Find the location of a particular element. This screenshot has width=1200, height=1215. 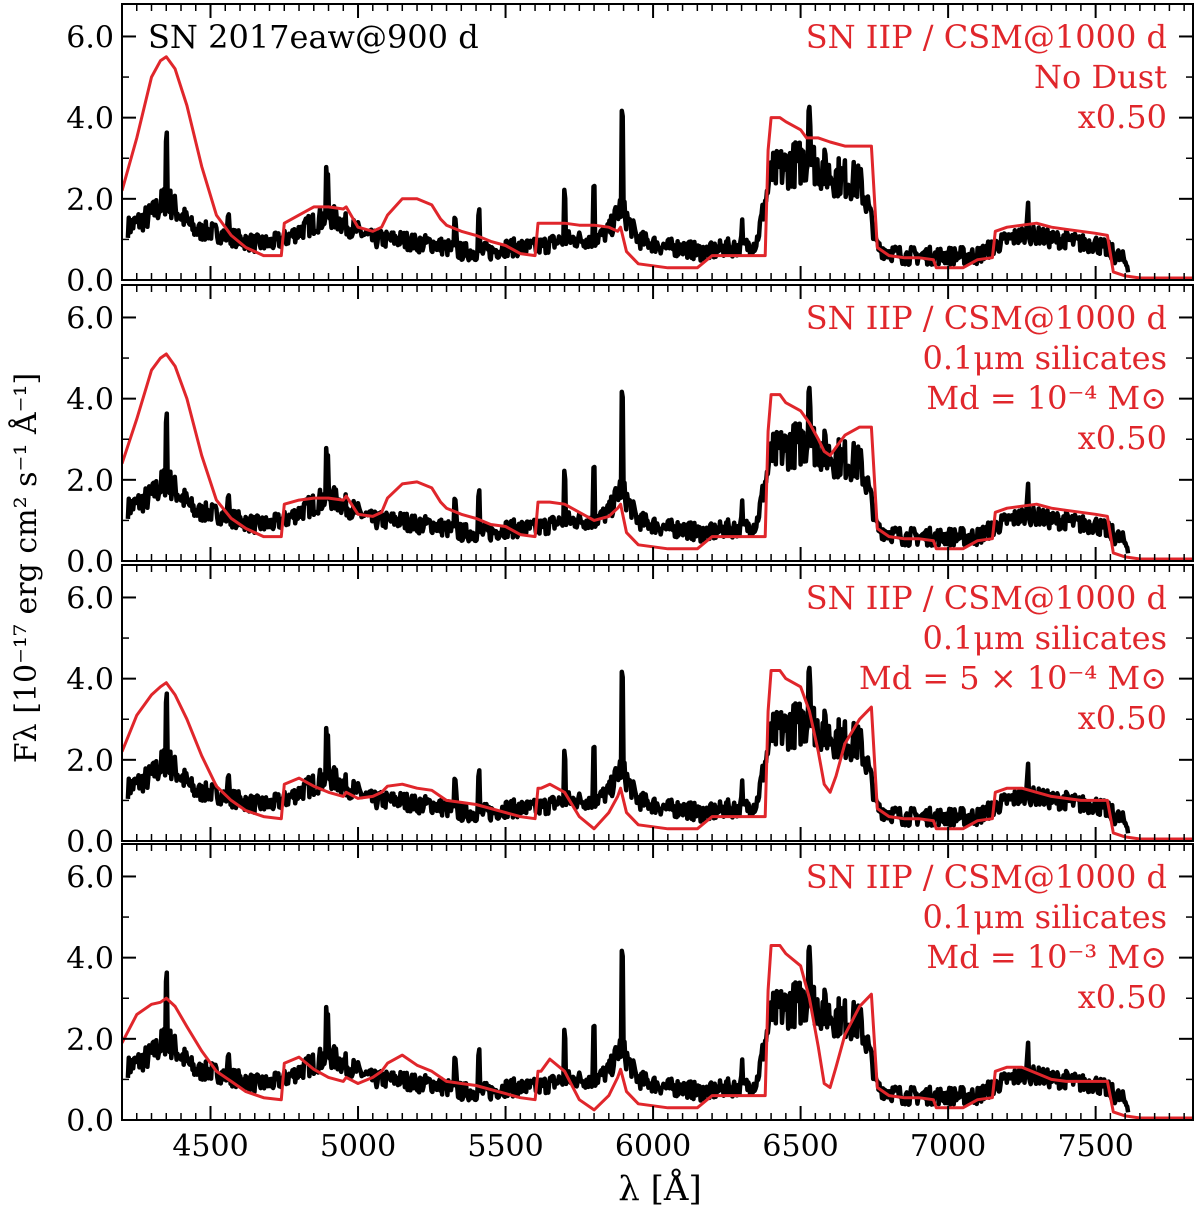

x-tick-label: 6500 is located at coordinates (800, 1146).